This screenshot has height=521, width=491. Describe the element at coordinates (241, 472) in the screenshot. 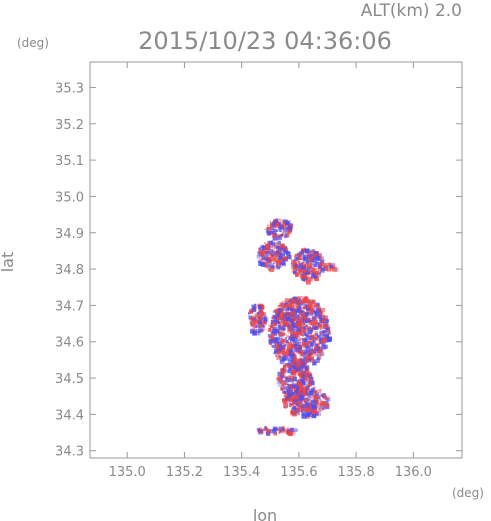

I see `x-tick-label: 135.4` at that location.